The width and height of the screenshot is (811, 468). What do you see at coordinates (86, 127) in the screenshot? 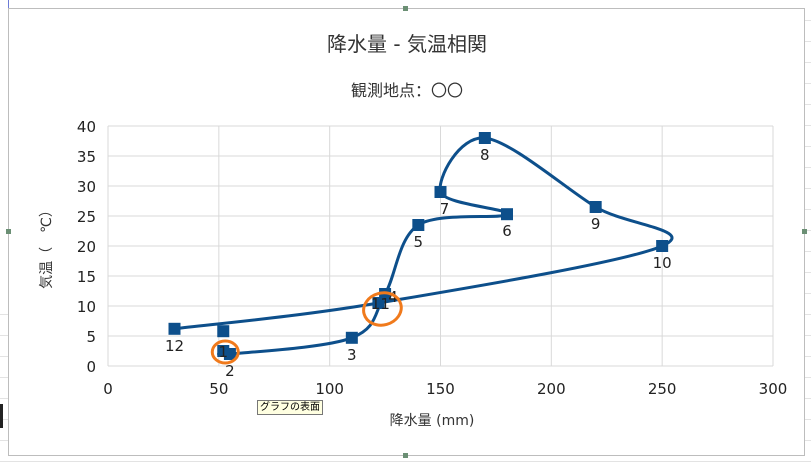
I see `y-tick-label: 40` at bounding box center [86, 127].